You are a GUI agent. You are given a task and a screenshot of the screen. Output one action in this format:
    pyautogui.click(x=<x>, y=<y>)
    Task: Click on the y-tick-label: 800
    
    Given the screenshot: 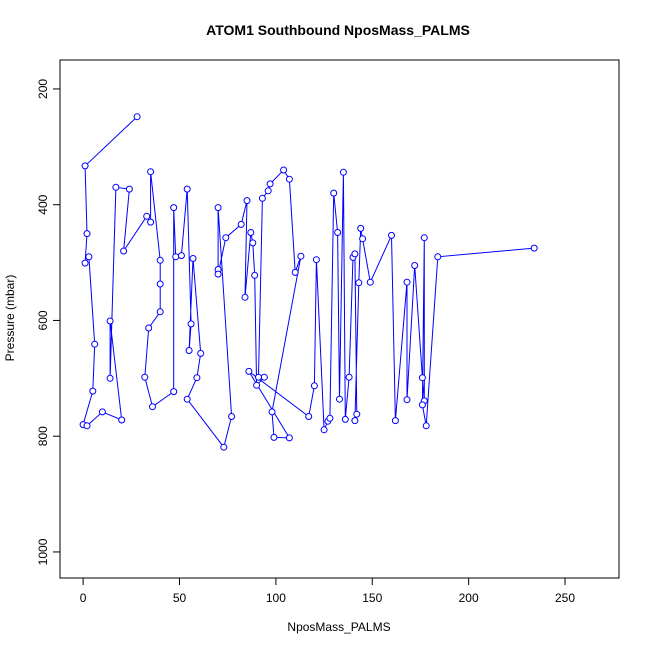 What is the action you would take?
    pyautogui.click(x=43, y=436)
    